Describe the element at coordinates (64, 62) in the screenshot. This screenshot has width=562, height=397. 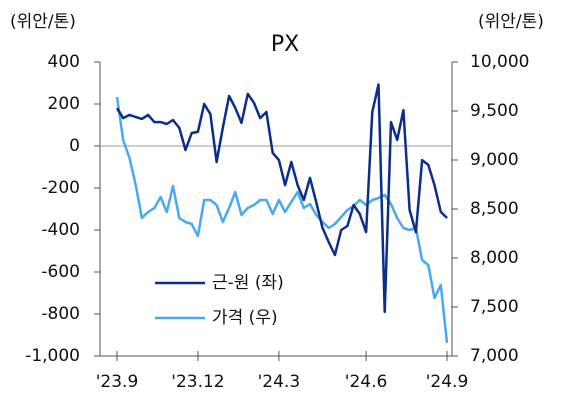
I see `y-tick-label: 400` at that location.